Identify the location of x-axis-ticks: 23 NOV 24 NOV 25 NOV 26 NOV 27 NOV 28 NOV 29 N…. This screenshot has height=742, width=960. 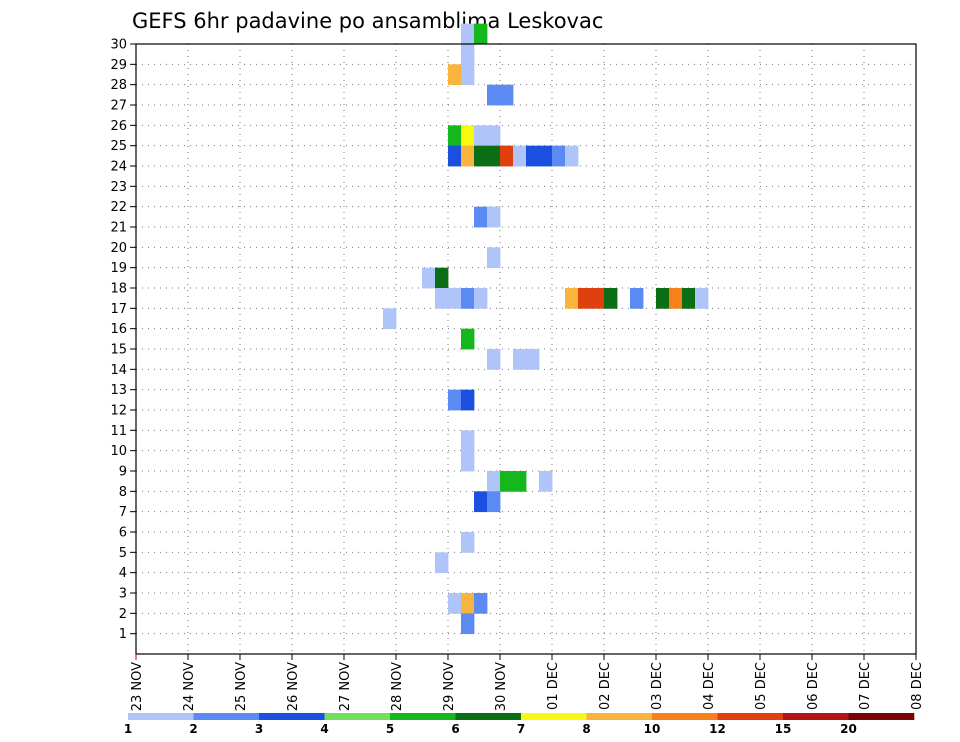
(527, 682).